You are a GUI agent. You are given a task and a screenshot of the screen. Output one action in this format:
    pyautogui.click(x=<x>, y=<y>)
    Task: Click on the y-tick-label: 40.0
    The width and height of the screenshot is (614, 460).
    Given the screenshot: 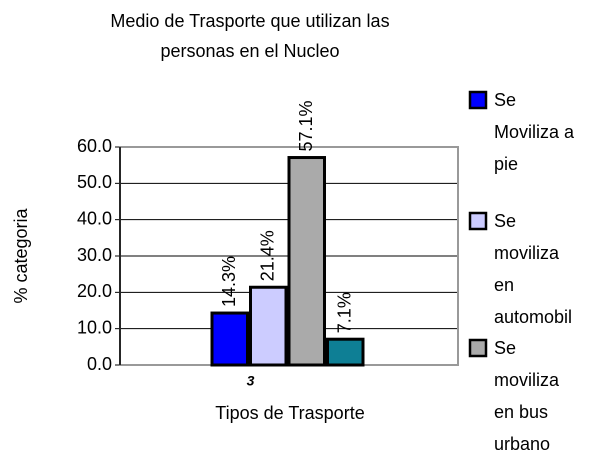 What is the action you would take?
    pyautogui.click(x=94, y=218)
    